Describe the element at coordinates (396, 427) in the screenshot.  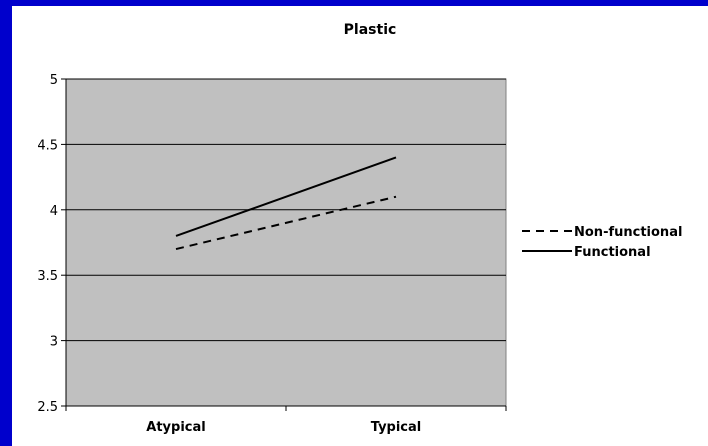
I see `x-category-label: Typical` at that location.